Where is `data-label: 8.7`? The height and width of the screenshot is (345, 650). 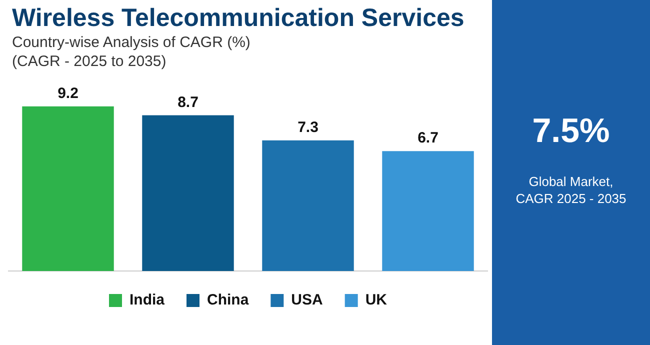 data-label: 8.7 is located at coordinates (188, 102).